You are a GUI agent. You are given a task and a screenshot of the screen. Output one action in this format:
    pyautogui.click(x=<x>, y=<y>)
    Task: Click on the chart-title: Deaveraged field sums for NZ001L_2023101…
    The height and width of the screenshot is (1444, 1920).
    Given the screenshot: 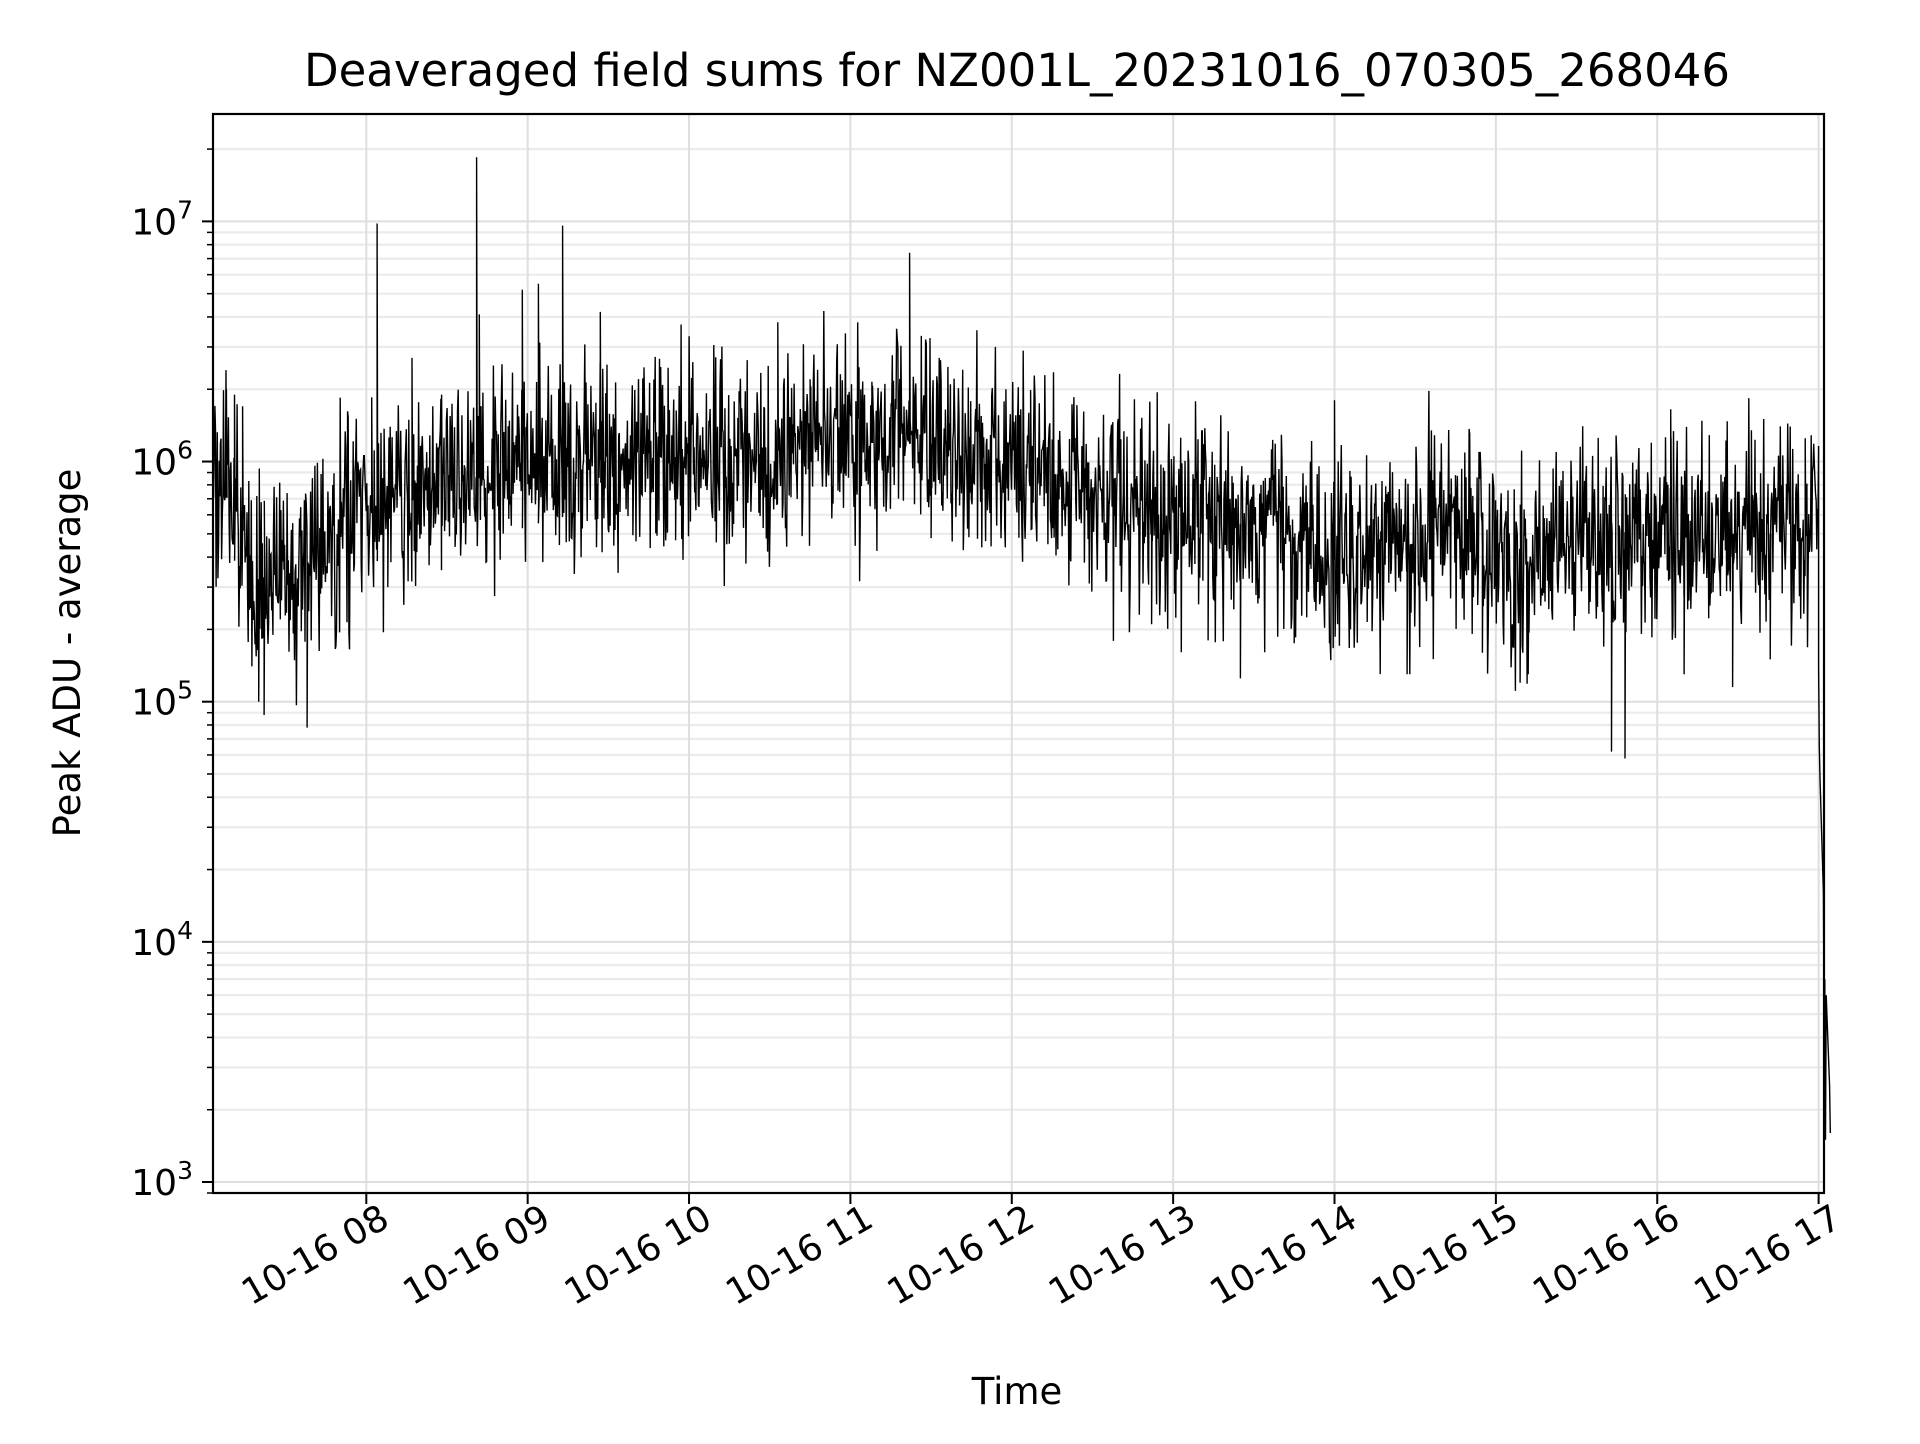 What is the action you would take?
    pyautogui.click(x=1017, y=70)
    